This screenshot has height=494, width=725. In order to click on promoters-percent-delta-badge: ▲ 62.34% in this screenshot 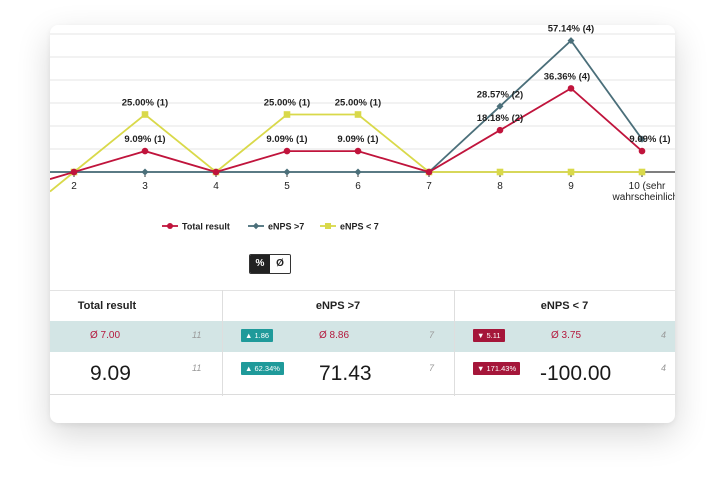, I will do `click(262, 368)`.